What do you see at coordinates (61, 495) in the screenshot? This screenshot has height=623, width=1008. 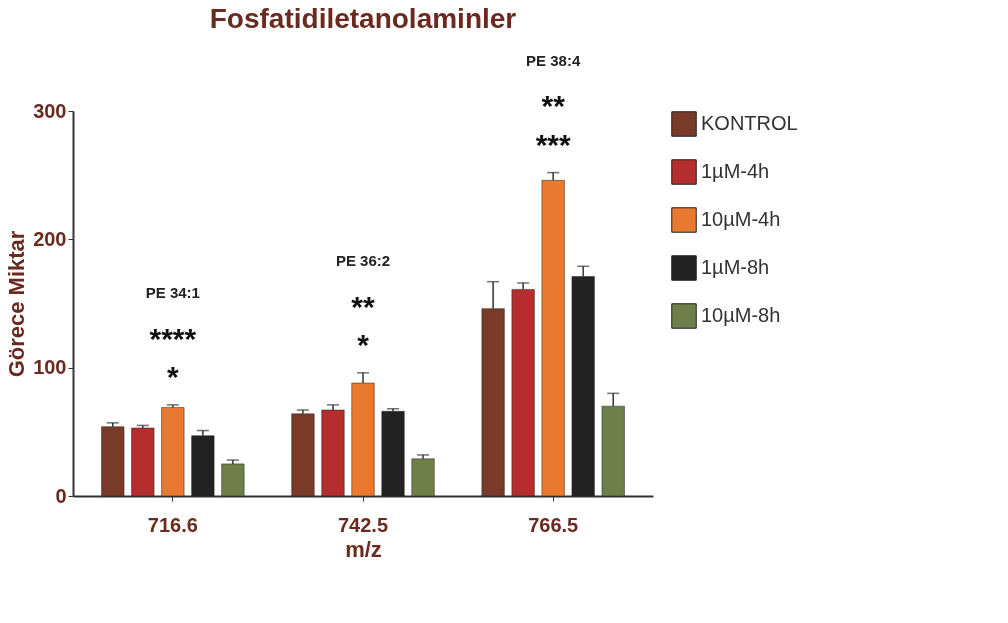 I see `y-tick-label: 0` at bounding box center [61, 495].